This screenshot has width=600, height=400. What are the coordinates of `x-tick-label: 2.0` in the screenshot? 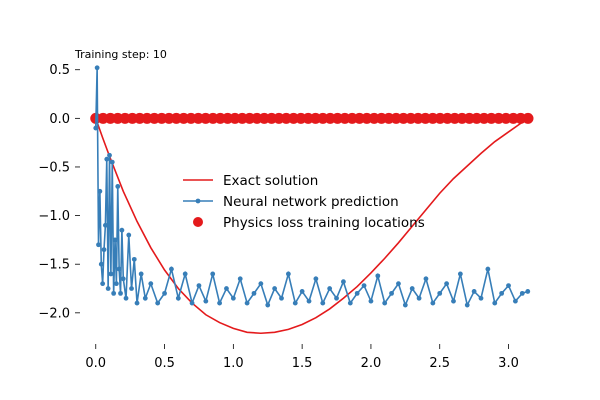 It's located at (371, 363).